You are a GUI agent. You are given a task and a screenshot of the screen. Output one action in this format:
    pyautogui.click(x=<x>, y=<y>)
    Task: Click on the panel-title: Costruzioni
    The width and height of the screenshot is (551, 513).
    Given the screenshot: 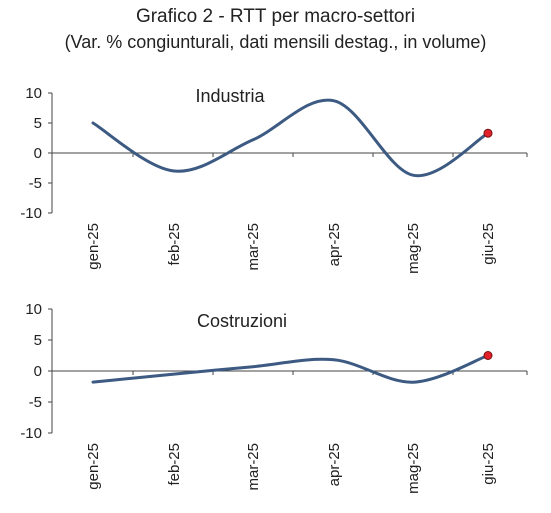 What is the action you would take?
    pyautogui.click(x=242, y=321)
    